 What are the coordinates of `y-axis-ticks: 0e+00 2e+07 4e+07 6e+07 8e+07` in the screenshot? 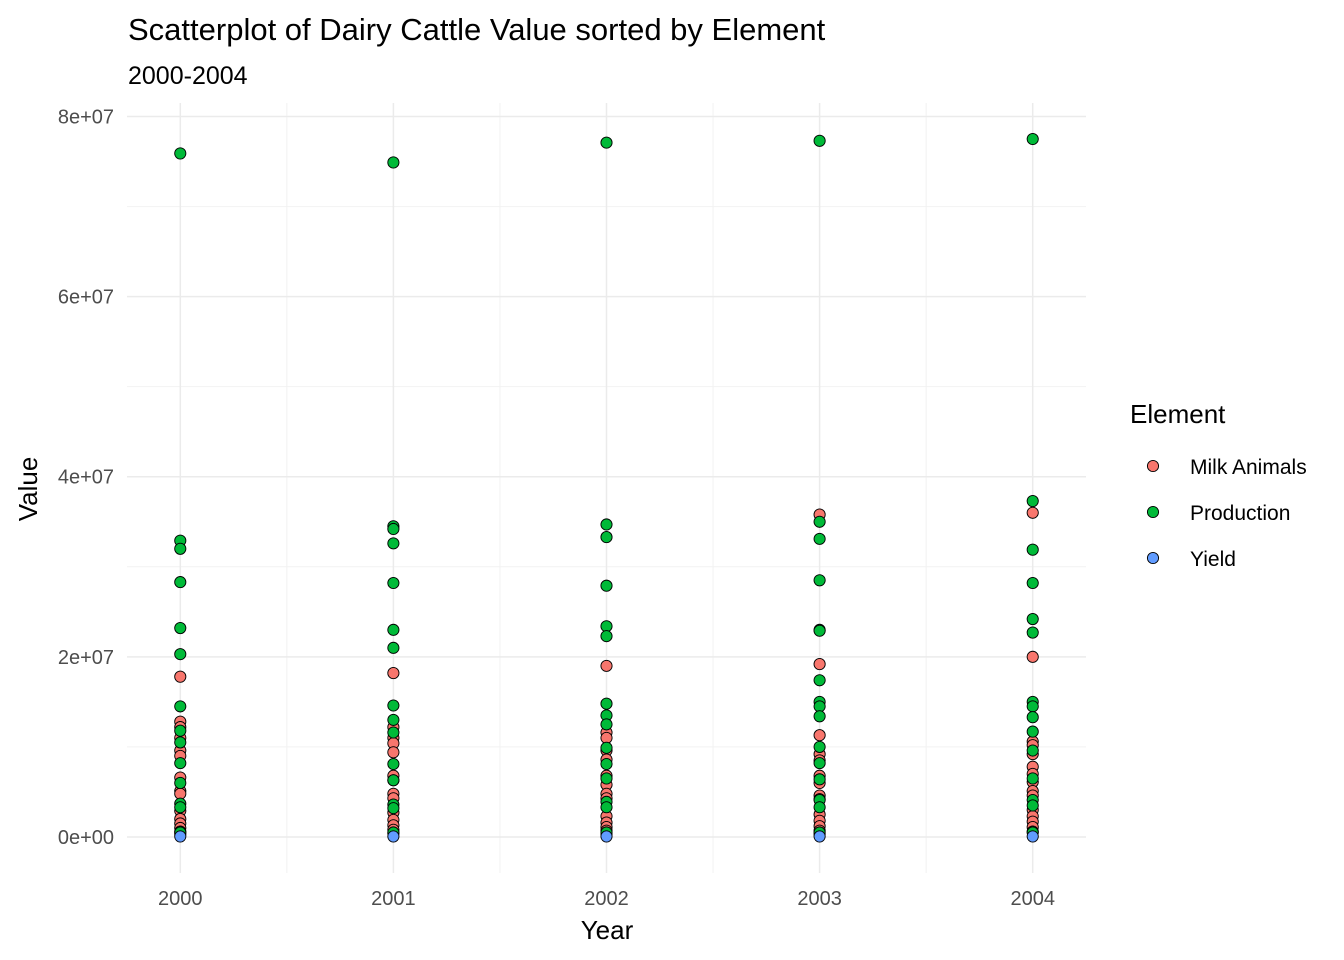 It's located at (86, 478).